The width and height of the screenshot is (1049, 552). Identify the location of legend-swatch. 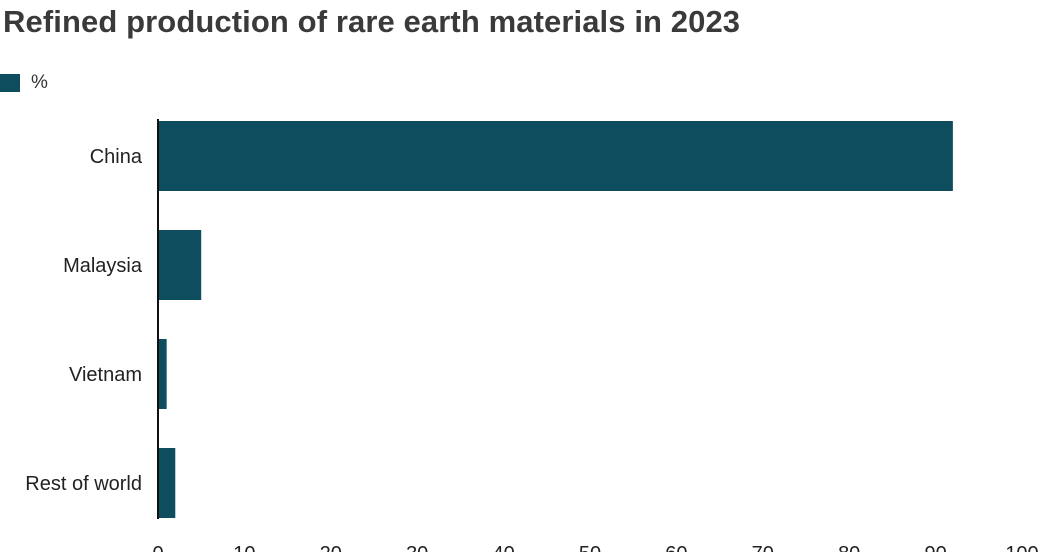
(10, 83).